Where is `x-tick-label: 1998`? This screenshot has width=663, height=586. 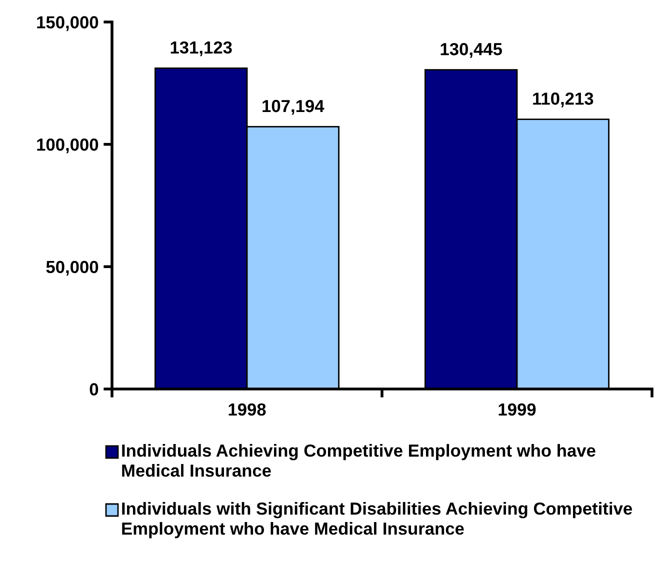 x-tick-label: 1998 is located at coordinates (247, 409).